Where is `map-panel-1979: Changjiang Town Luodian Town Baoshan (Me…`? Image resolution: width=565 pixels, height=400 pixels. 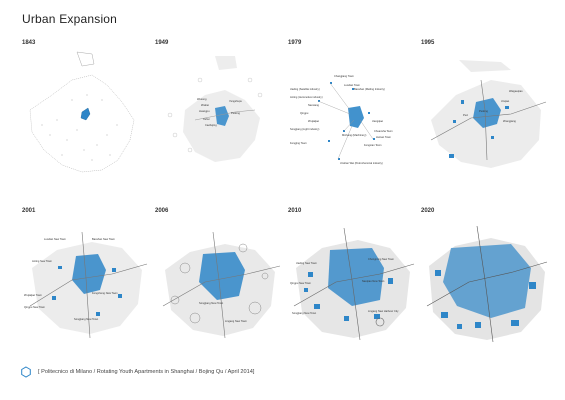
map-panel-1979: Changjiang Town Luodian Town Baoshan (Me… is located at coordinates (353, 115).